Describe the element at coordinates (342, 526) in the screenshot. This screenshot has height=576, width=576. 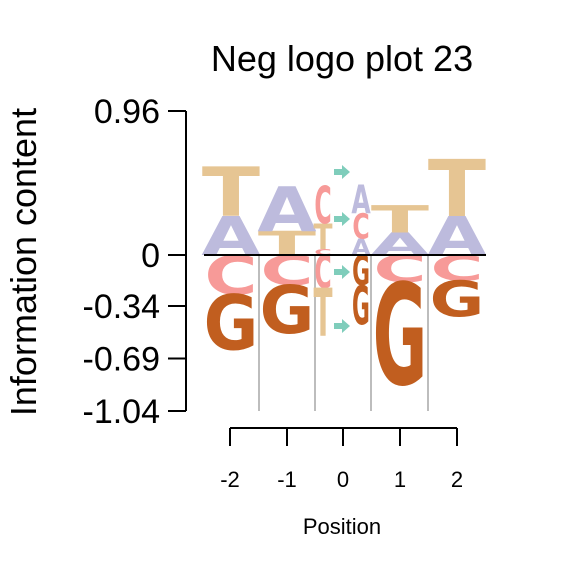
I see `x-axis-label: Position` at that location.